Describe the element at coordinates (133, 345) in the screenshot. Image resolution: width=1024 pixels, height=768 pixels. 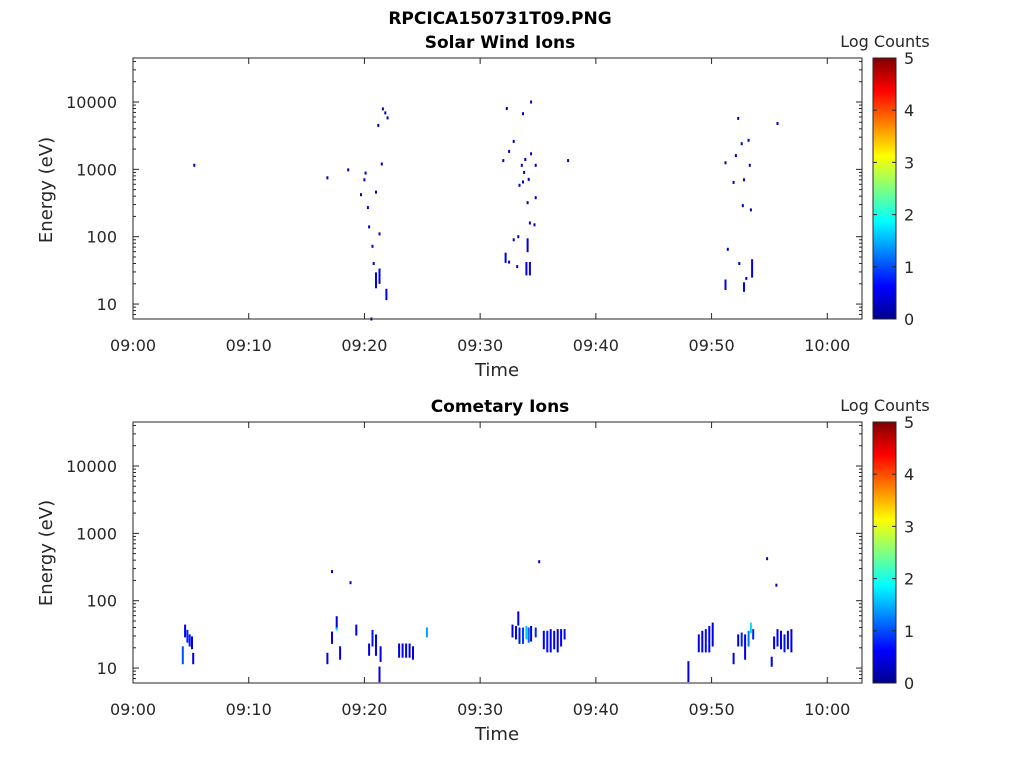
I see `x-tick-label: 09:00` at that location.